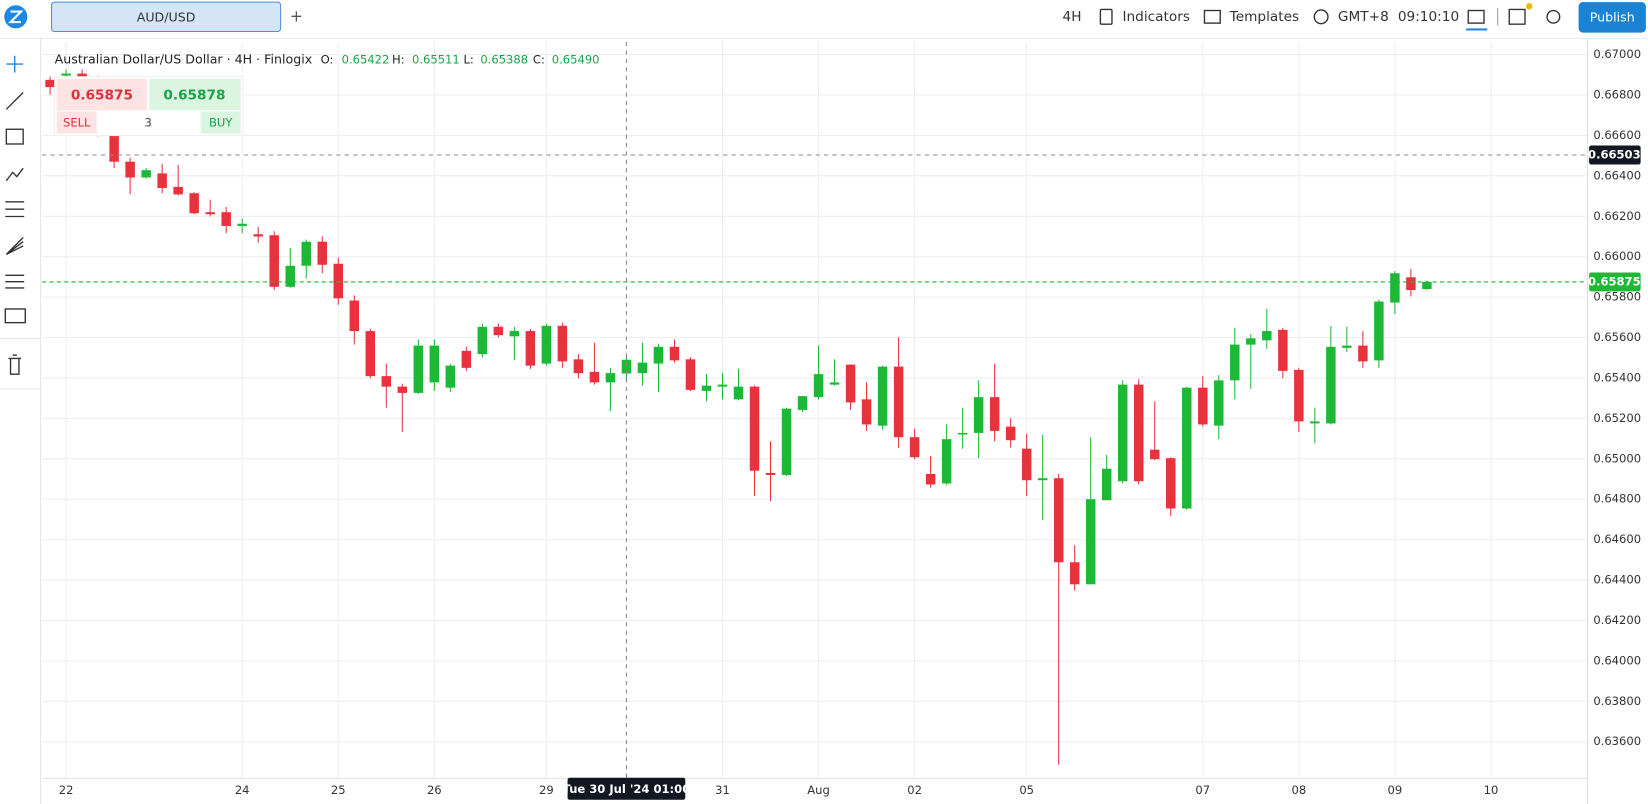 Image resolution: width=1648 pixels, height=804 pixels. I want to click on sell-button, so click(76, 122).